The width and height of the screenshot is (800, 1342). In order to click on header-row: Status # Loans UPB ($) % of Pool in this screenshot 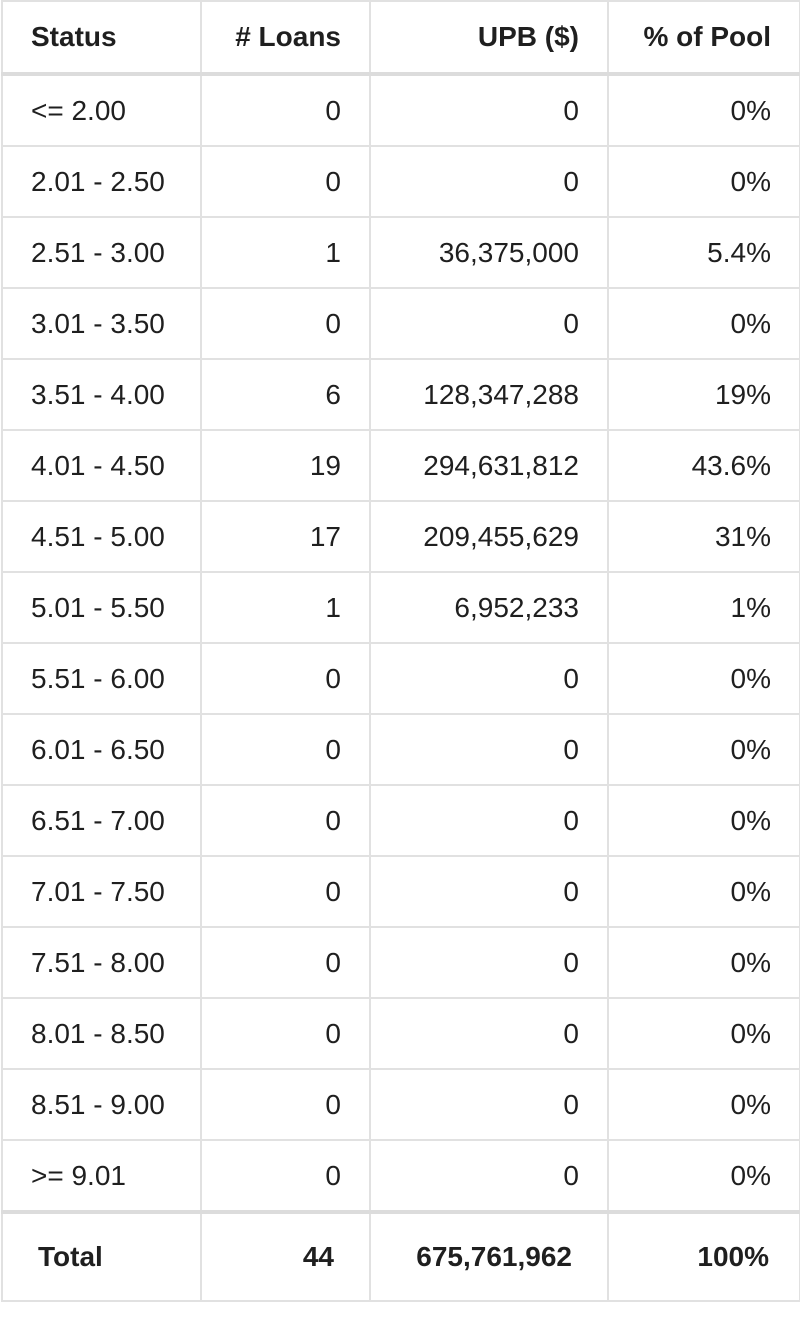, I will do `click(400, 38)`.